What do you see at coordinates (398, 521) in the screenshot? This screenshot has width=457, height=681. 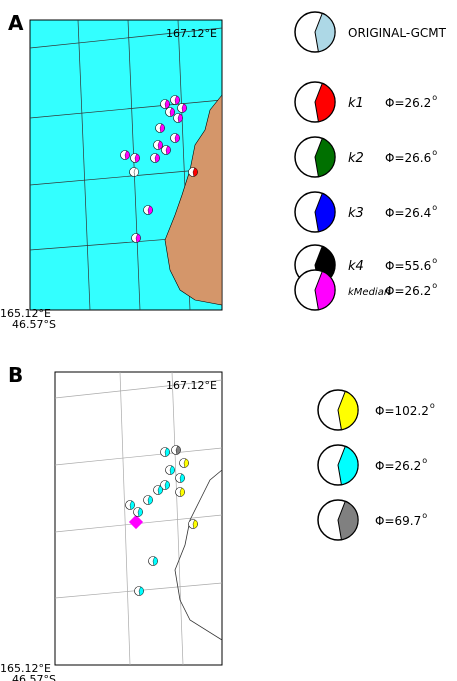 I see `phi-label: Φ=69.7` at bounding box center [398, 521].